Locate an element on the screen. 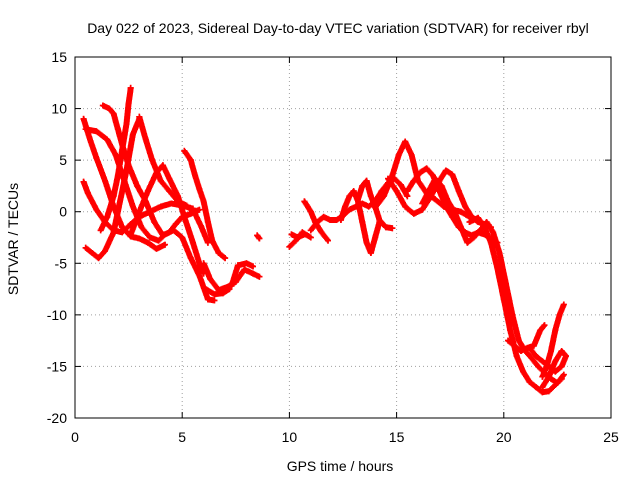 This screenshot has height=480, width=640. y-tick-labels: -20 -15 -10 -5 0 5 10 15 is located at coordinates (57, 237).